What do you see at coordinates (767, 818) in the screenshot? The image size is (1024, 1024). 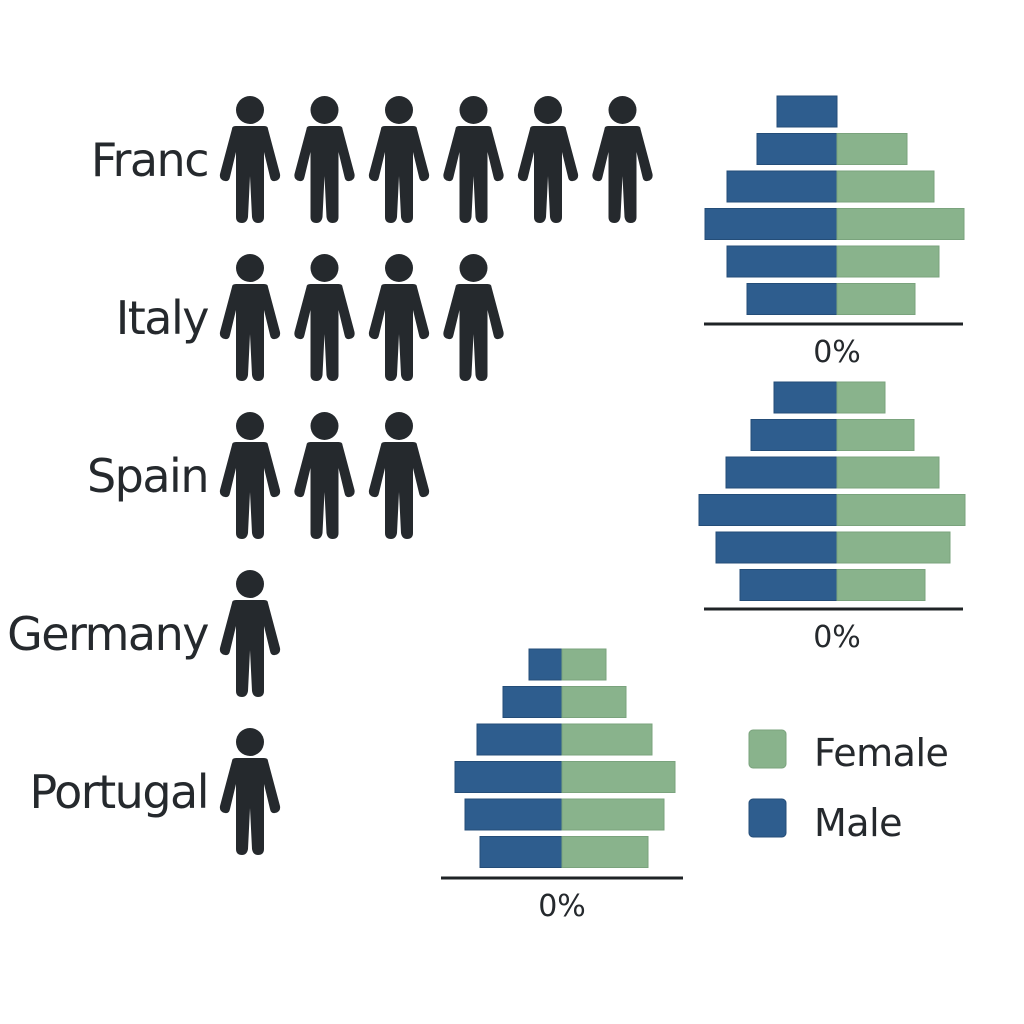 I see `legend-swatch-male` at bounding box center [767, 818].